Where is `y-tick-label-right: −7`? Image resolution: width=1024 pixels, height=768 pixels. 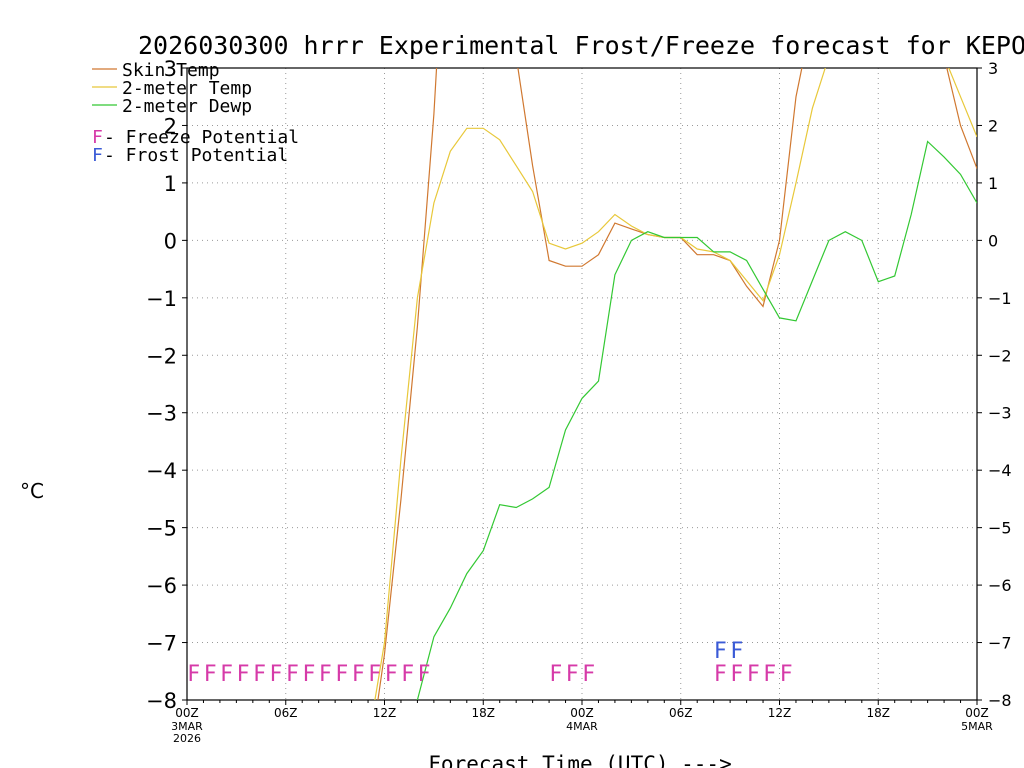 y-tick-label-right: −7 is located at coordinates (1000, 643).